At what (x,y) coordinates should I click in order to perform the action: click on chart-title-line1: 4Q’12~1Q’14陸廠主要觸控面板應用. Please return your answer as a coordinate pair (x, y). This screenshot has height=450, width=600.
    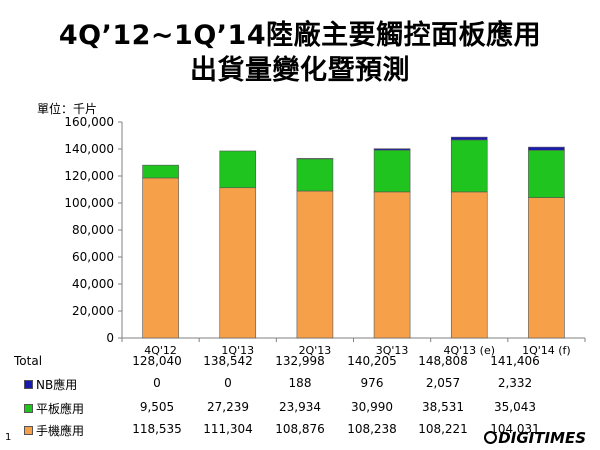
    Looking at the image, I should click on (300, 35).